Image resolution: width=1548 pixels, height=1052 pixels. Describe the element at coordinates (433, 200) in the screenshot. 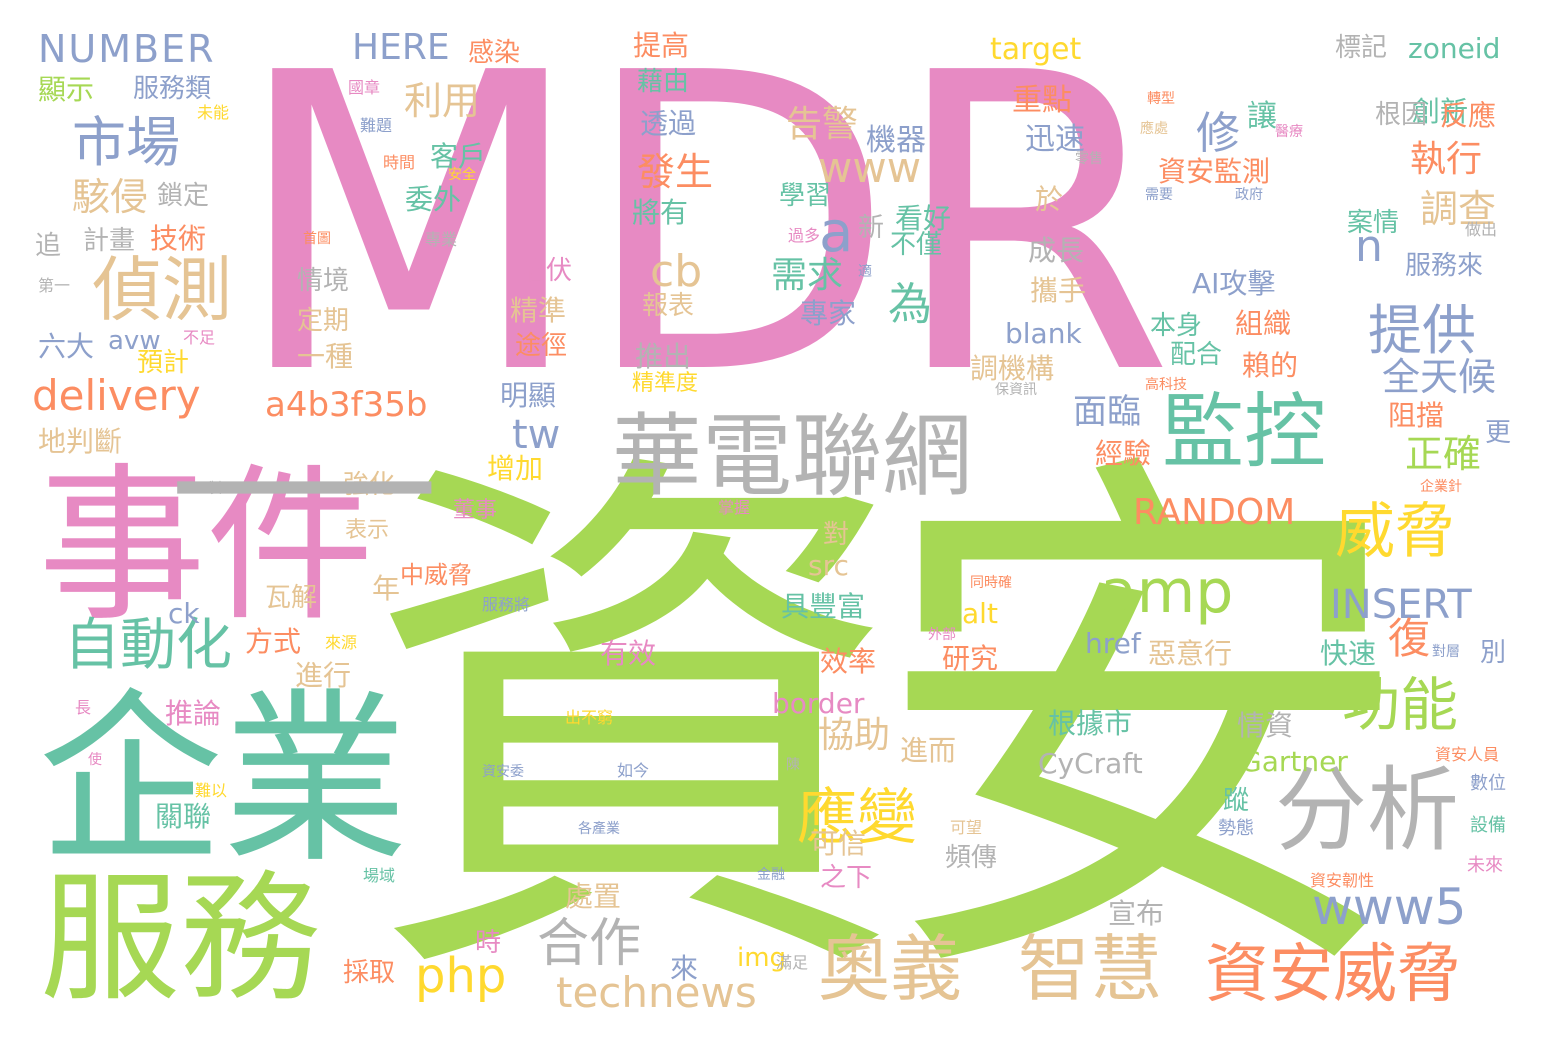

I see `word-90: 委外` at that location.